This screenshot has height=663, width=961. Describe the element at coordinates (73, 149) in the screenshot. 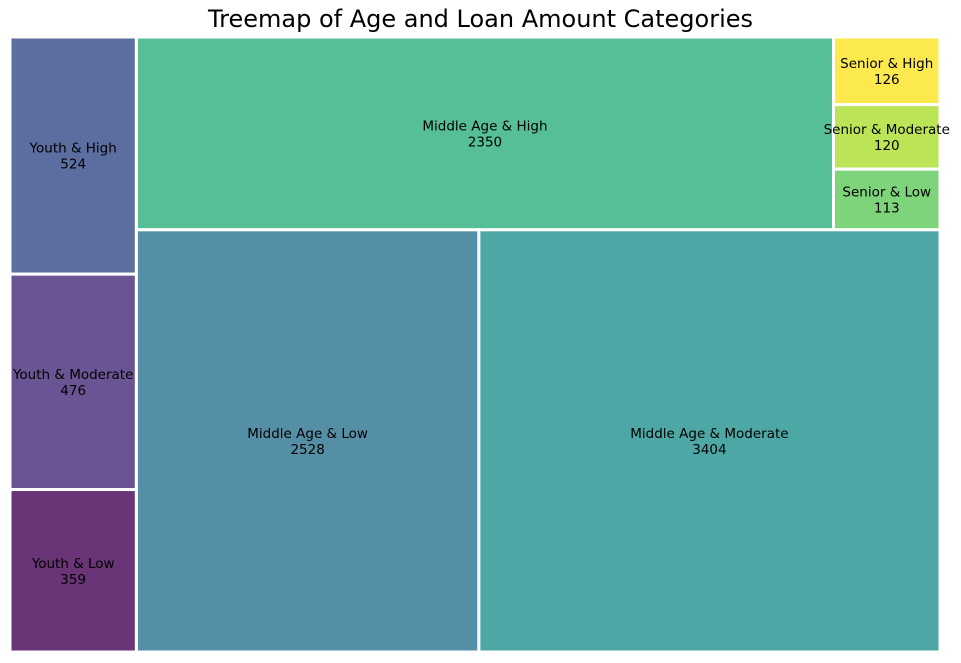

I see `tile-label: Youth & High` at that location.